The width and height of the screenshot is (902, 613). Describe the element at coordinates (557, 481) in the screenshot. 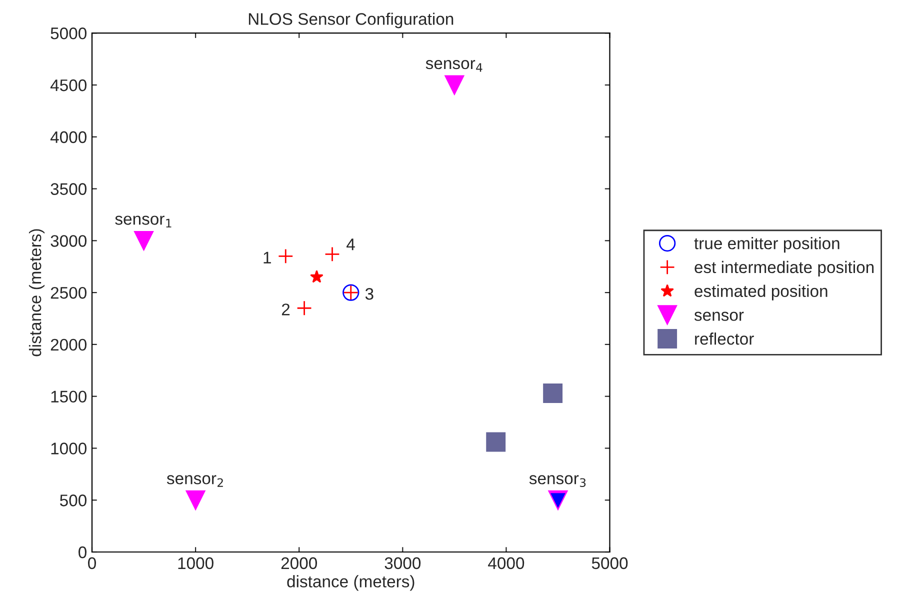

I see `annotation: sensor$_{3}$` at that location.